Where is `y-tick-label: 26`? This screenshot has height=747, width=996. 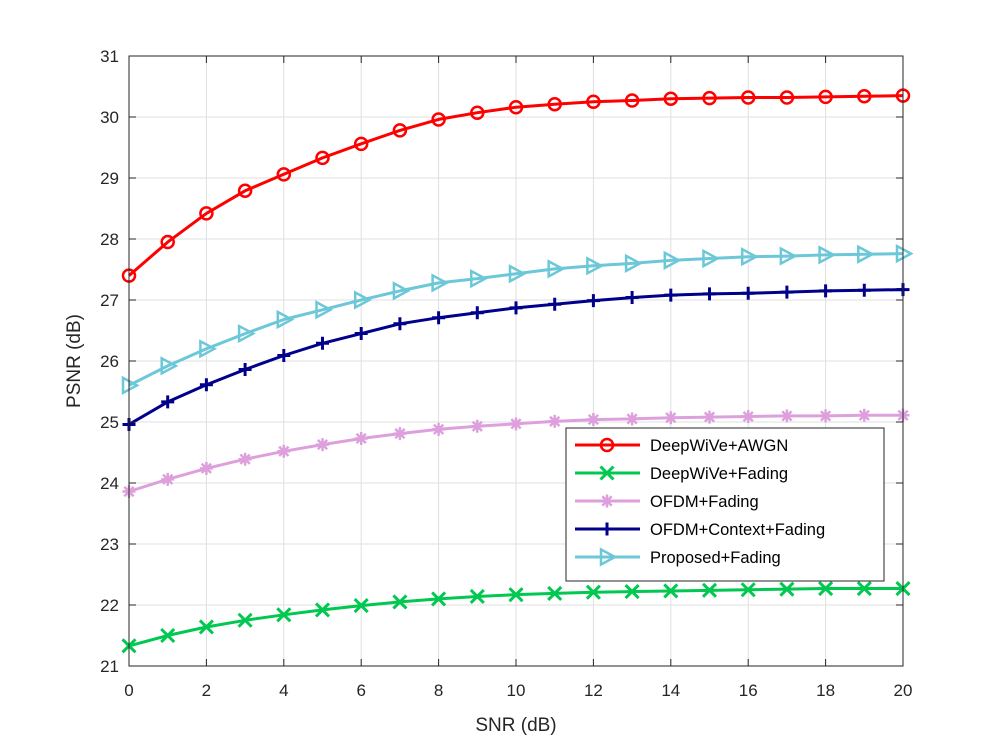
y-tick-label: 26 is located at coordinates (109, 361).